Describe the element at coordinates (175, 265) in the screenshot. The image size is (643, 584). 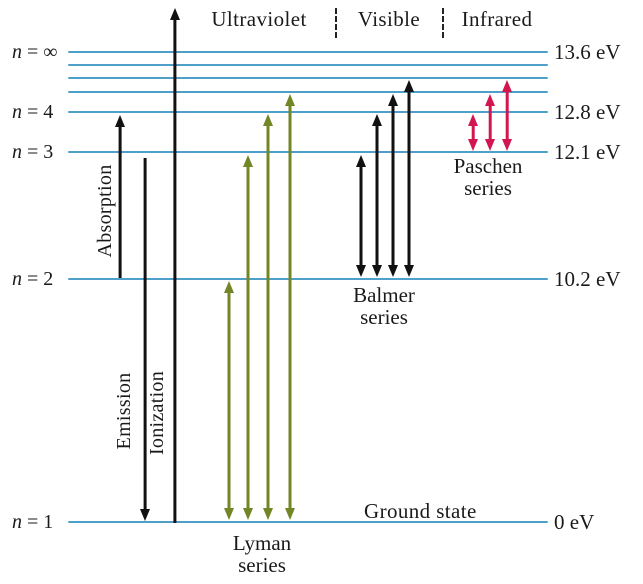
I see `ionization-arrow` at that location.